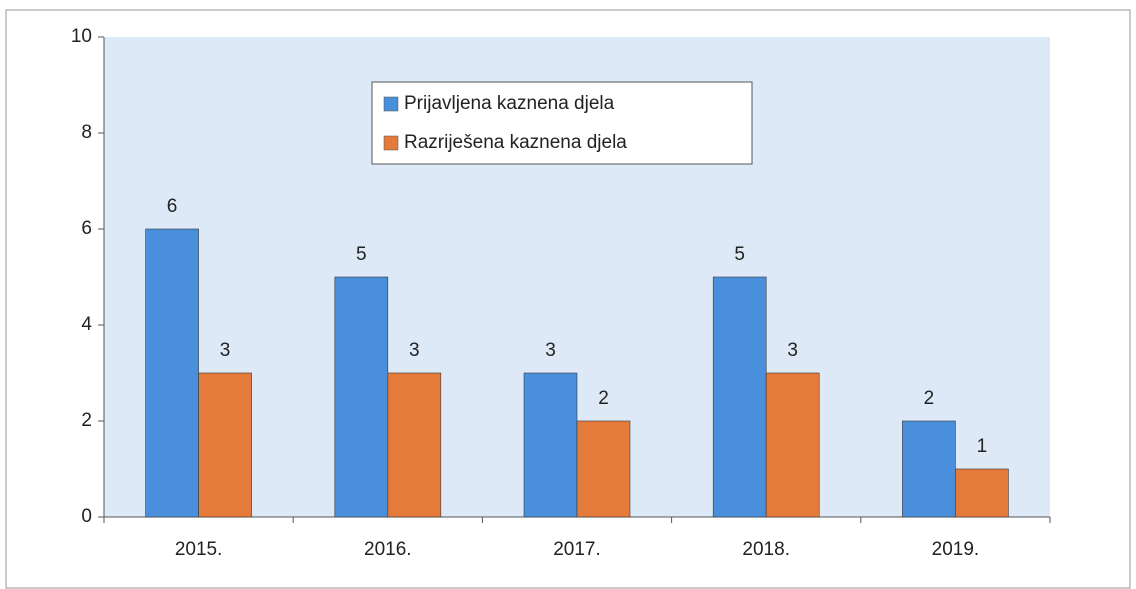 The width and height of the screenshot is (1136, 589). I want to click on legend-box, so click(562, 123).